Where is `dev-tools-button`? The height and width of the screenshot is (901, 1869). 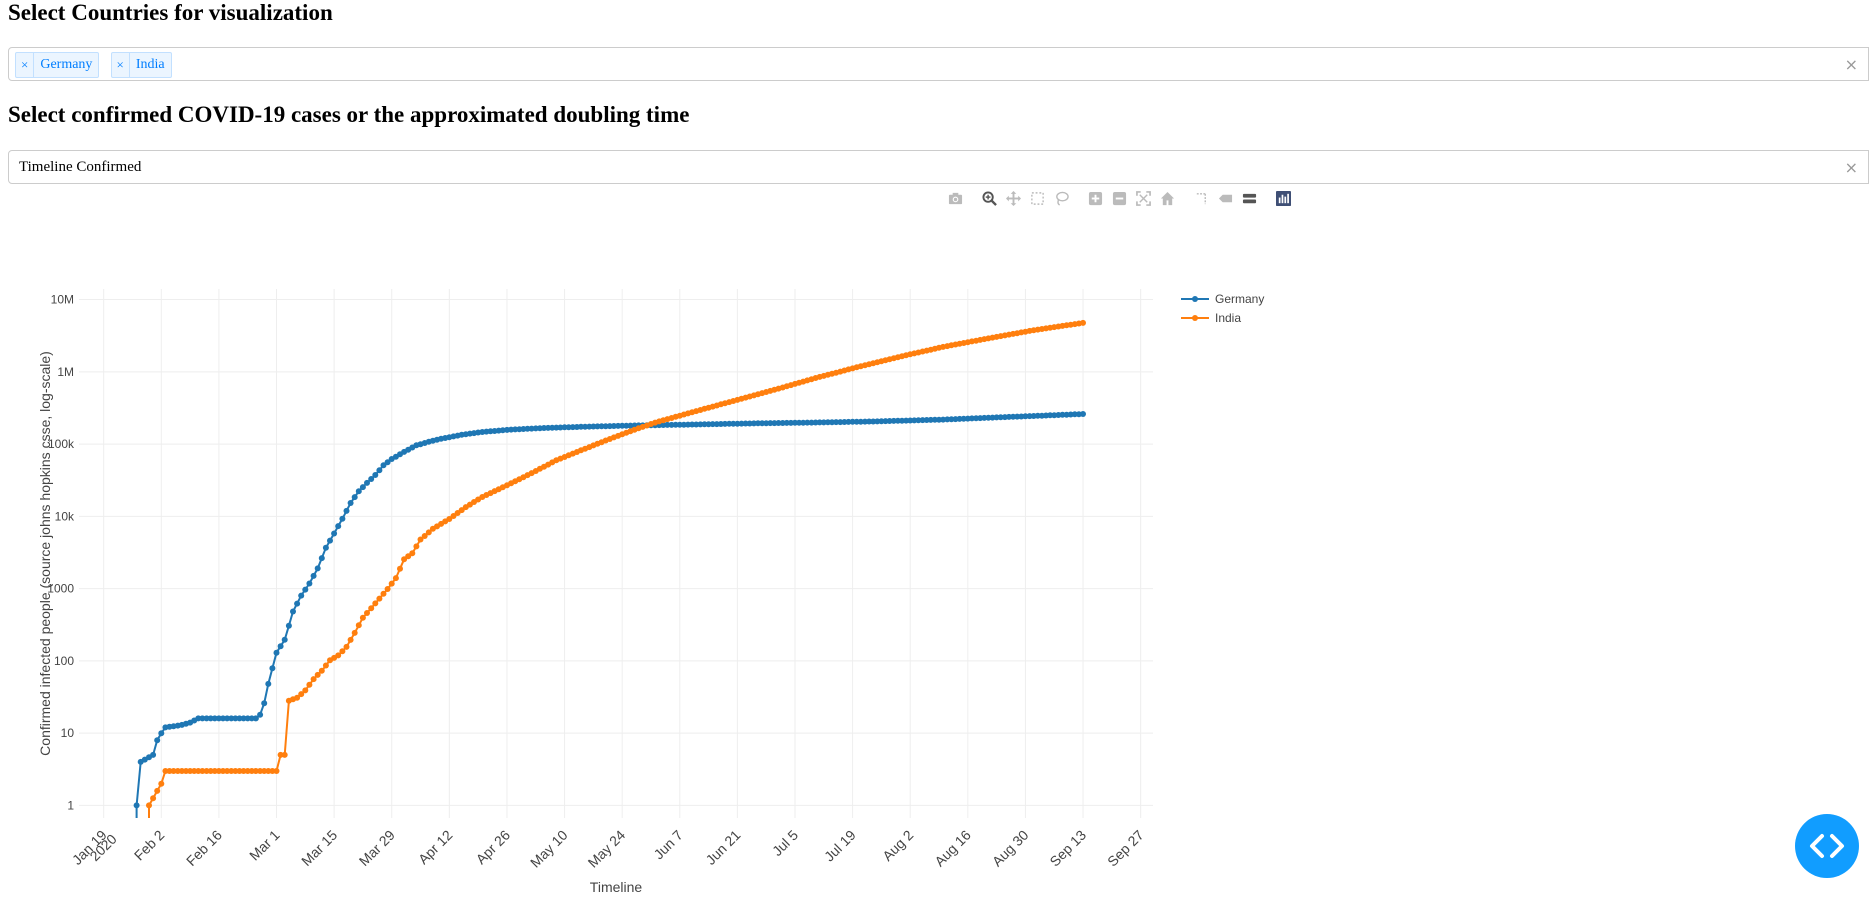
dev-tools-button is located at coordinates (1827, 846).